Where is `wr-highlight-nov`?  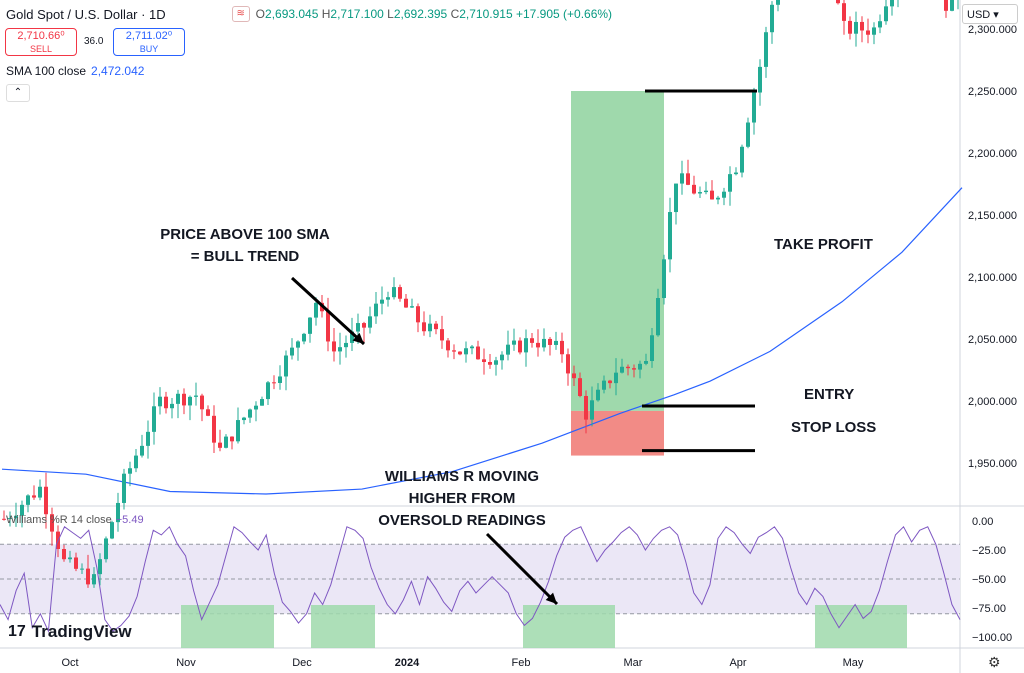 wr-highlight-nov is located at coordinates (227, 626).